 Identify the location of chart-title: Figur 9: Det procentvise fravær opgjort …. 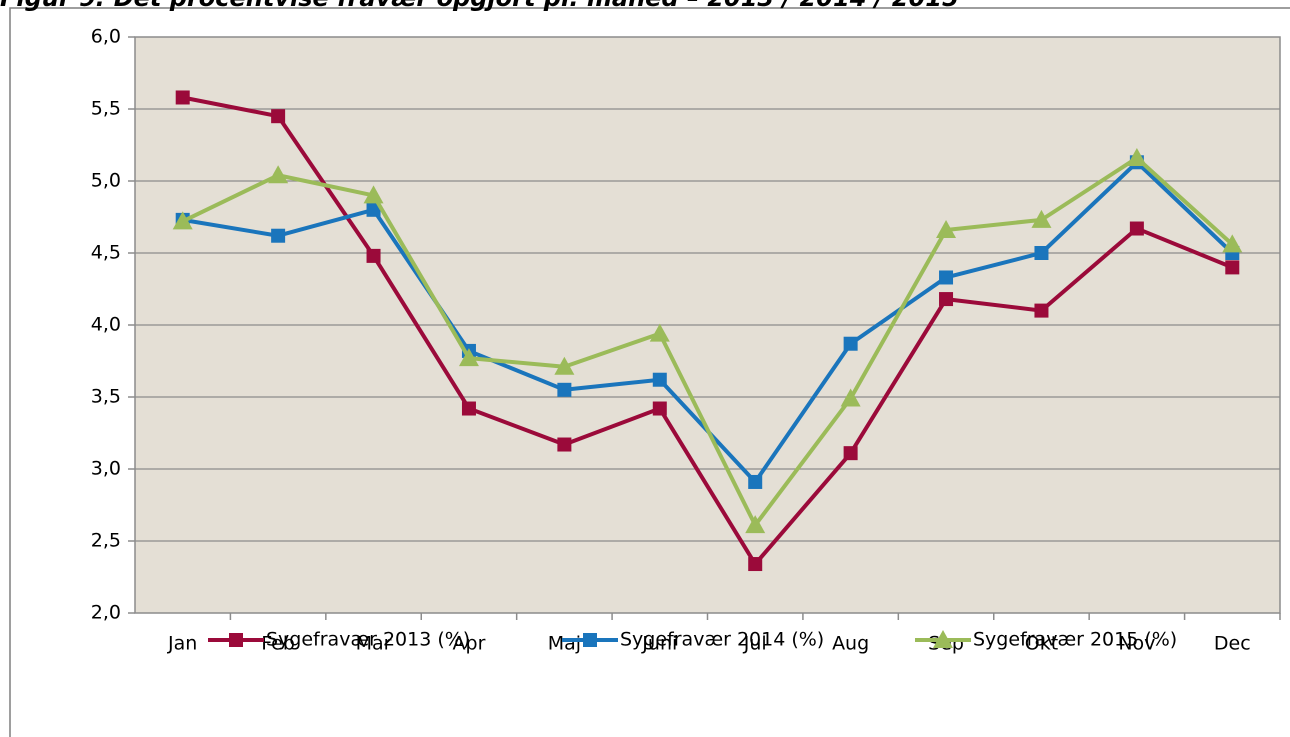
(479, 6).